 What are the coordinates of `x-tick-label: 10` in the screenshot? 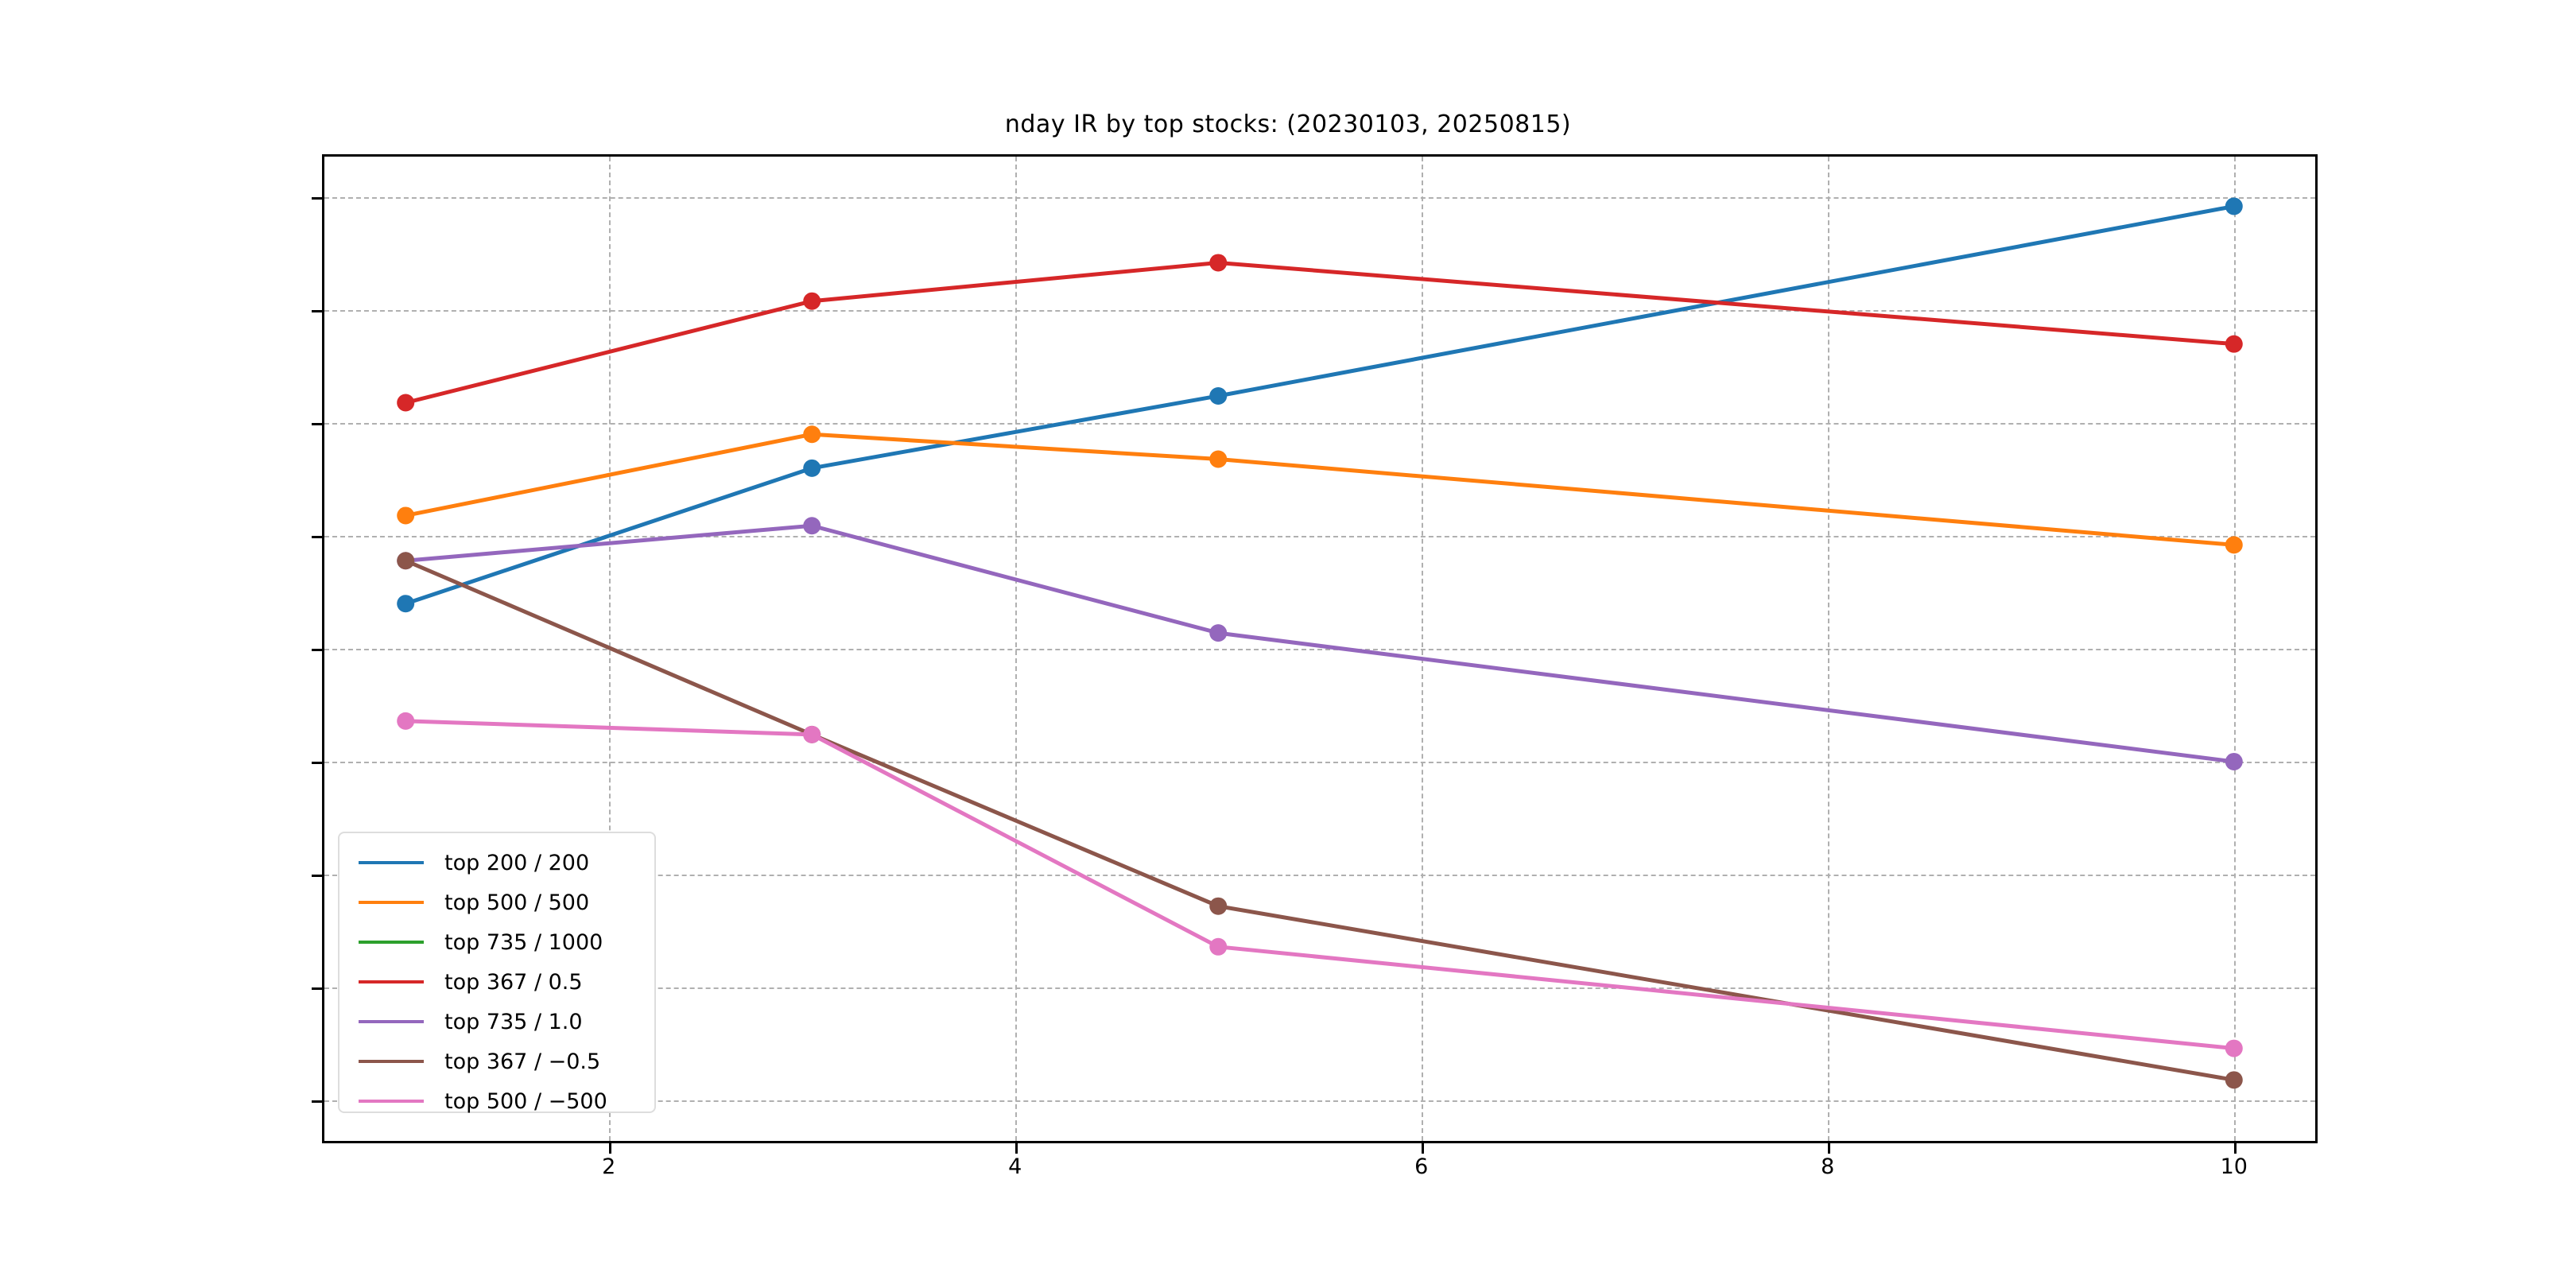 It's located at (2234, 1167).